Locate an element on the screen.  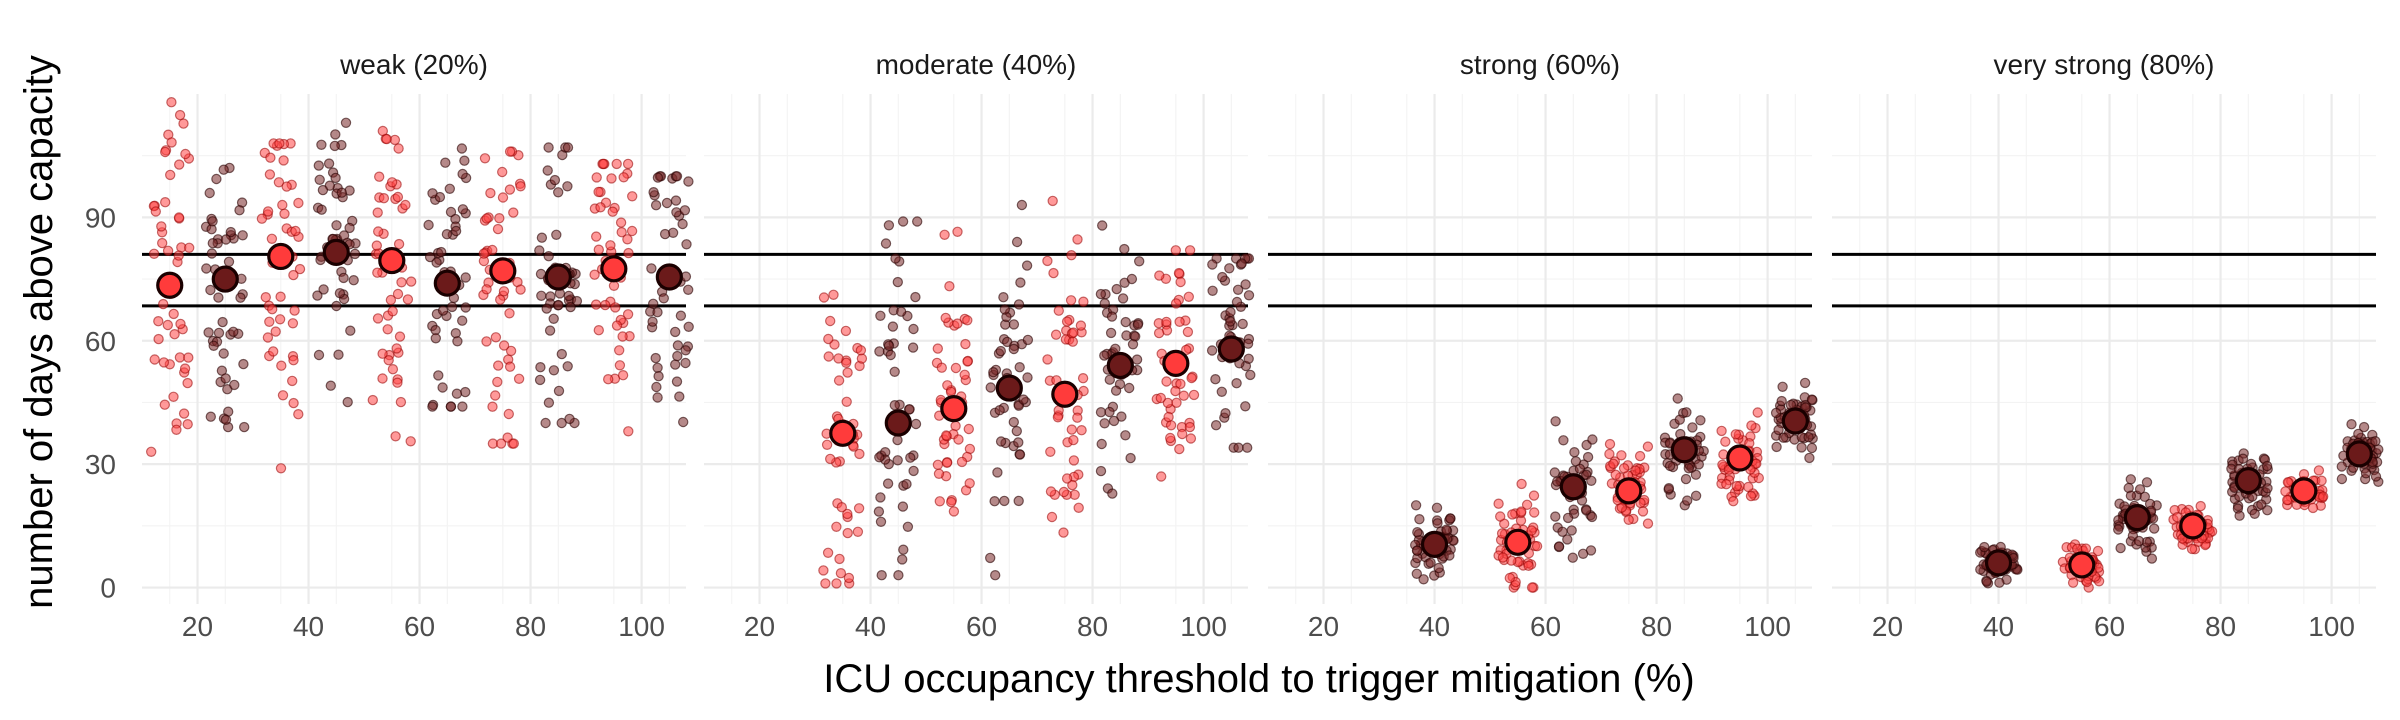
x-tick-label: 40 is located at coordinates (870, 626).